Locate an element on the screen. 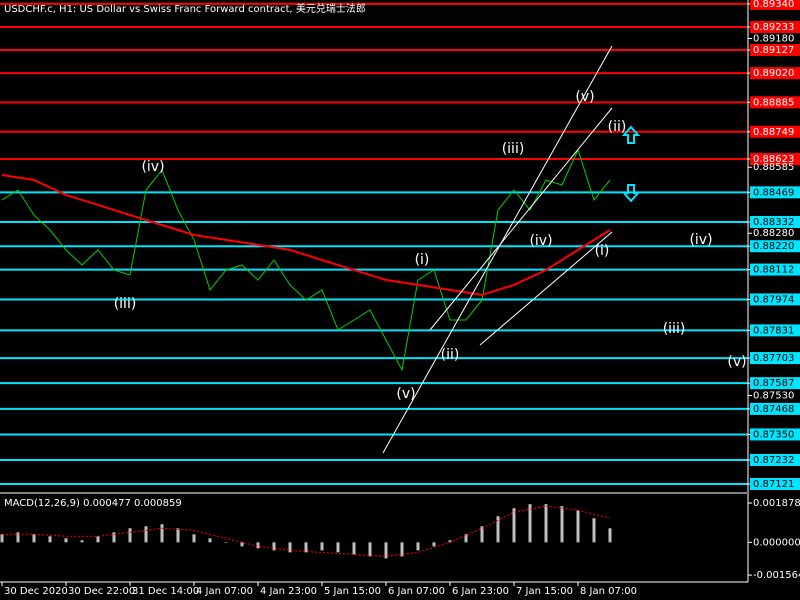 This screenshot has width=800, height=600. y-tick-label: 0.87121 is located at coordinates (773, 484).